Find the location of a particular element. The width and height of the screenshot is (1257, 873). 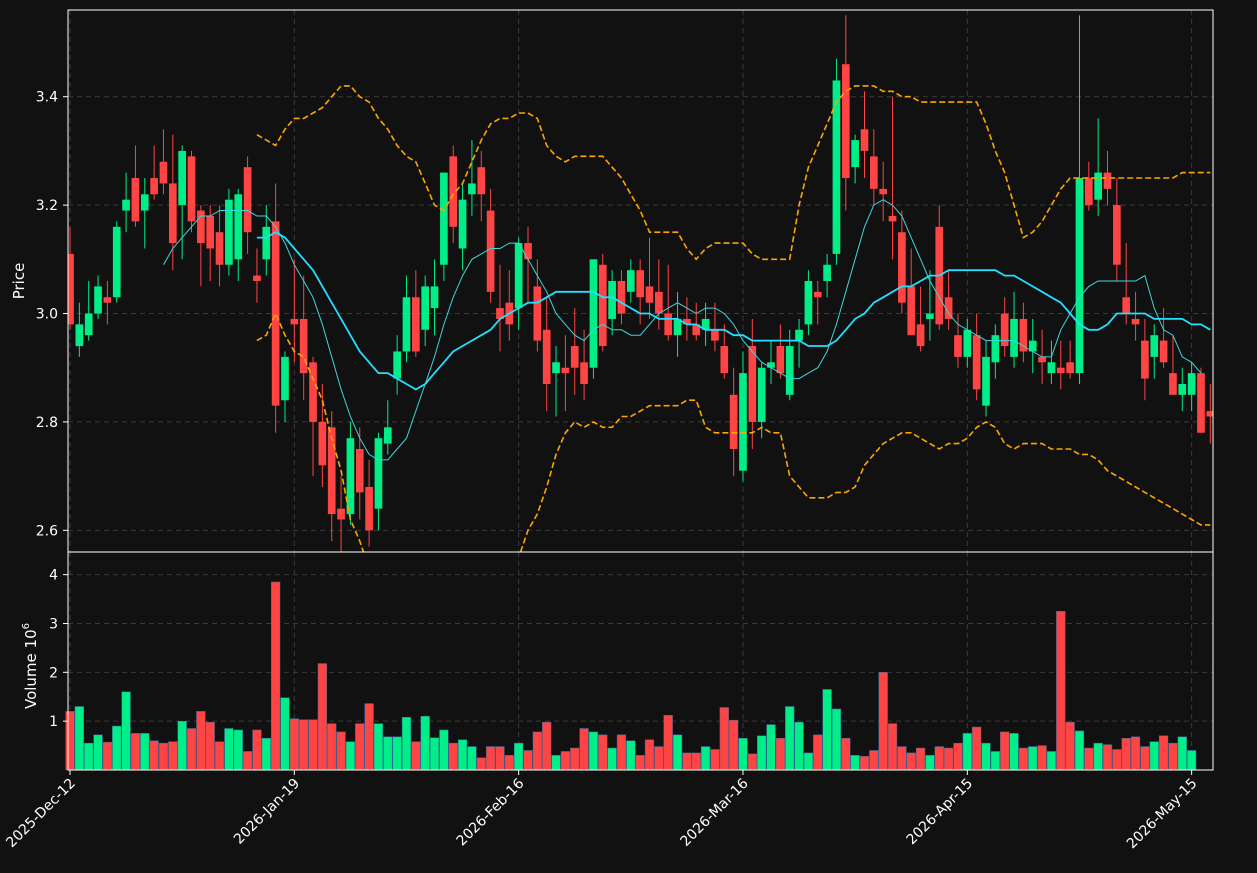

price-tick-label: 3.4 is located at coordinates (47, 98).